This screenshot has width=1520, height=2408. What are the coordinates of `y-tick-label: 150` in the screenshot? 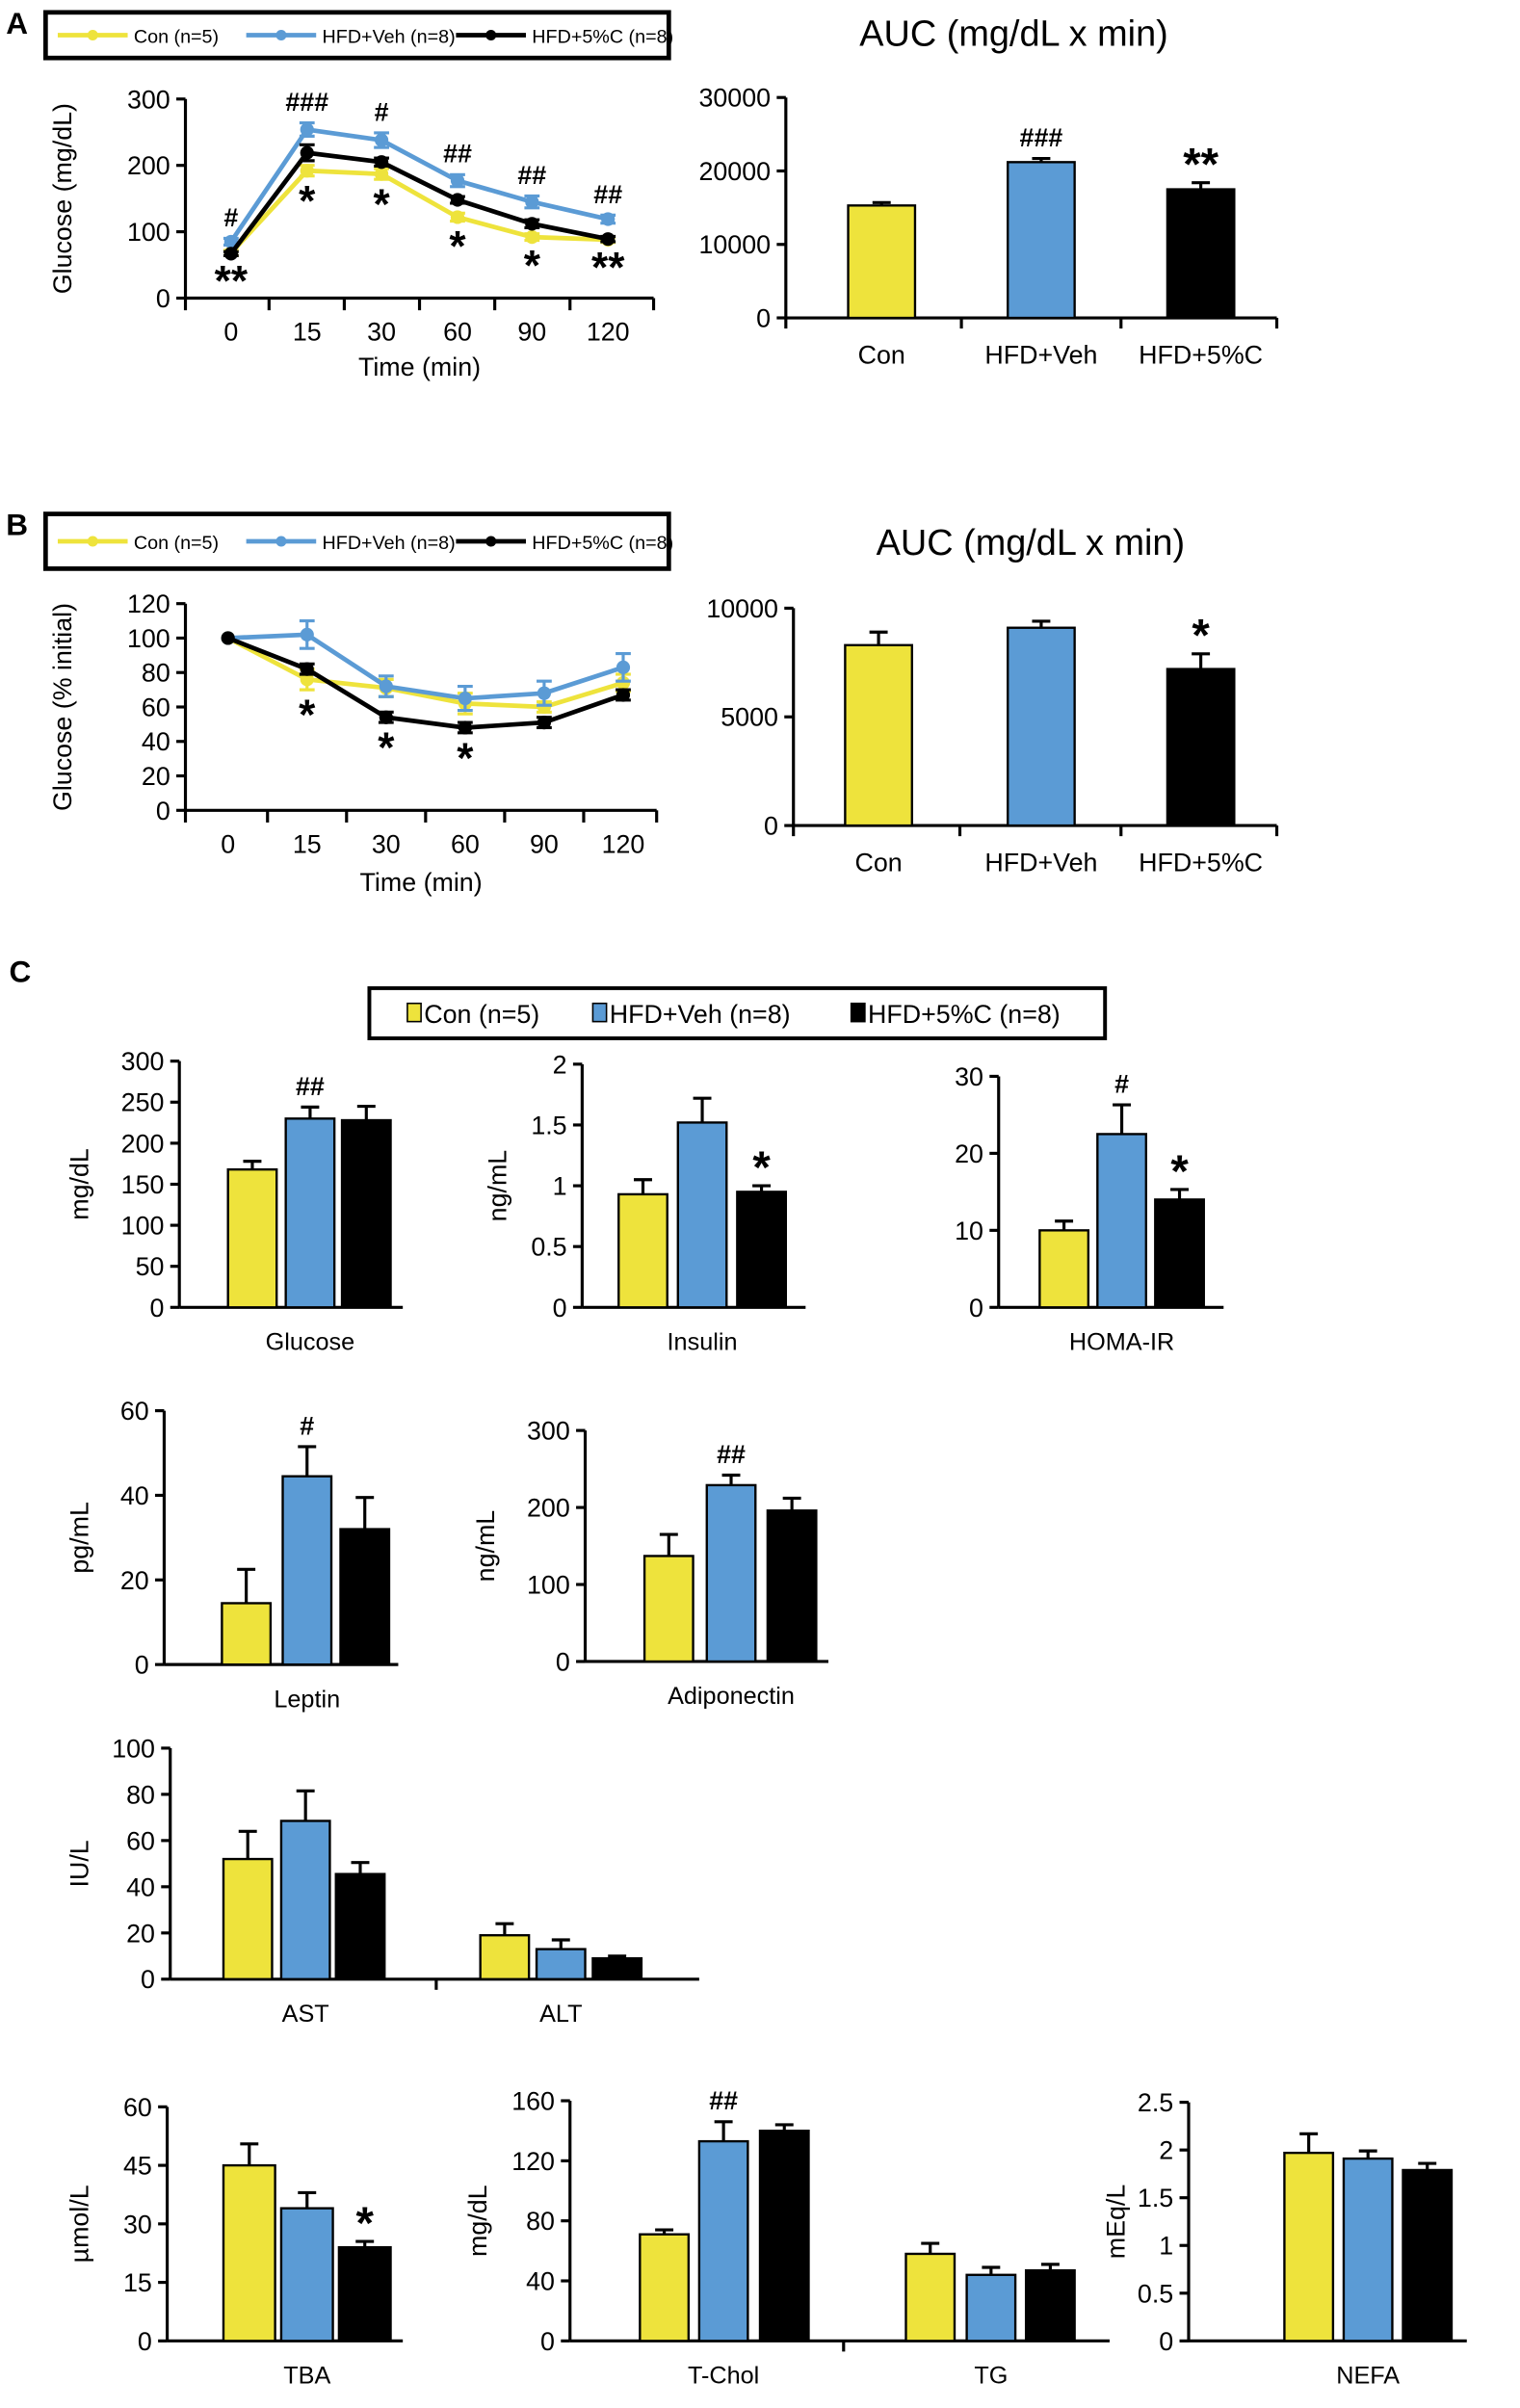 It's located at (143, 1184).